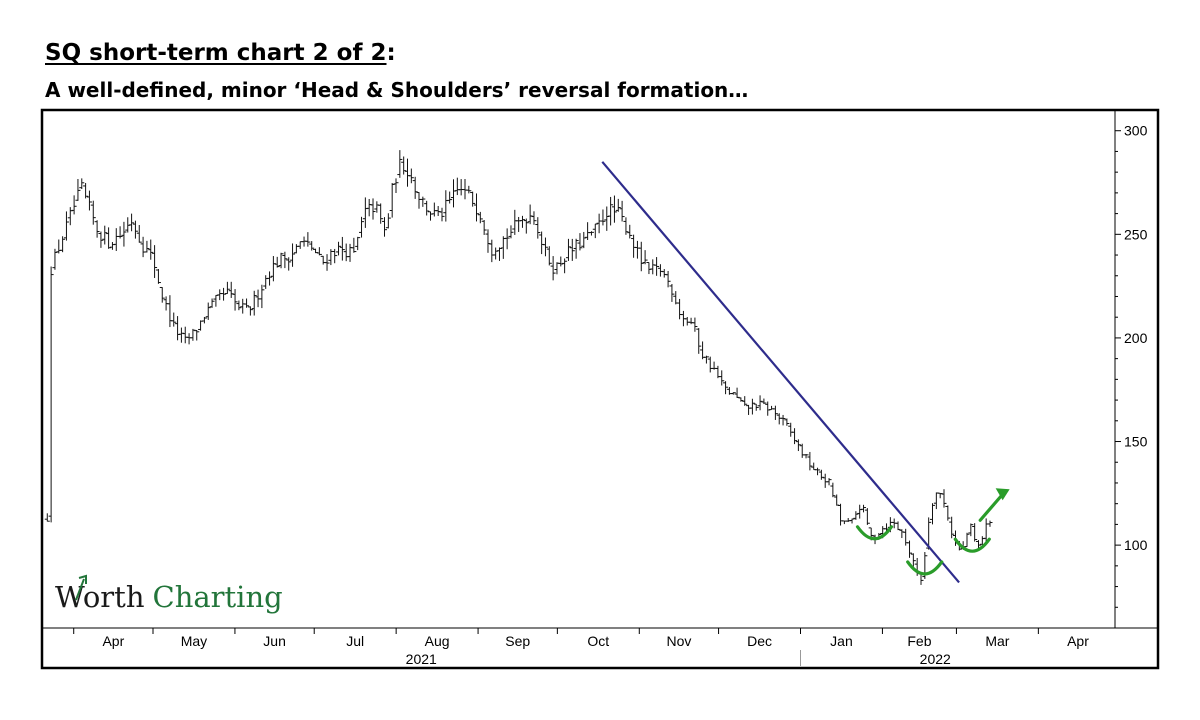  What do you see at coordinates (1078, 641) in the screenshot?
I see `x-month-label: Apr` at bounding box center [1078, 641].